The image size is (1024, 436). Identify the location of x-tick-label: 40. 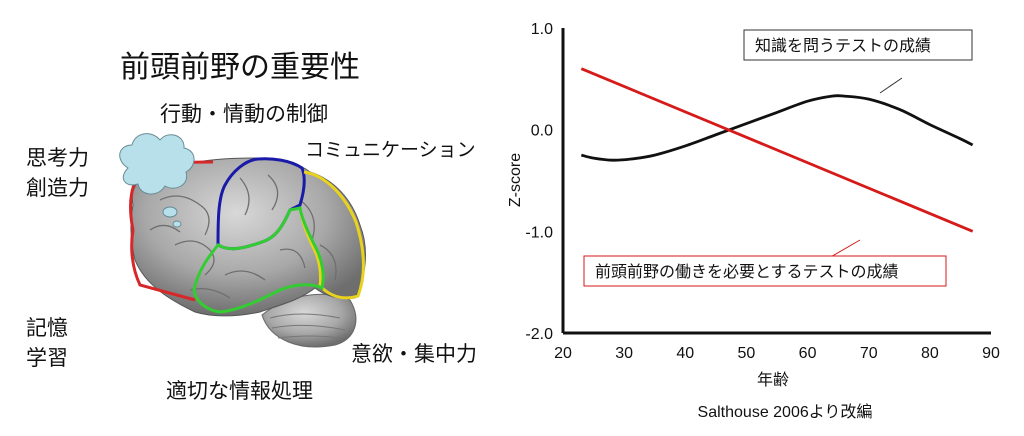
(685, 353).